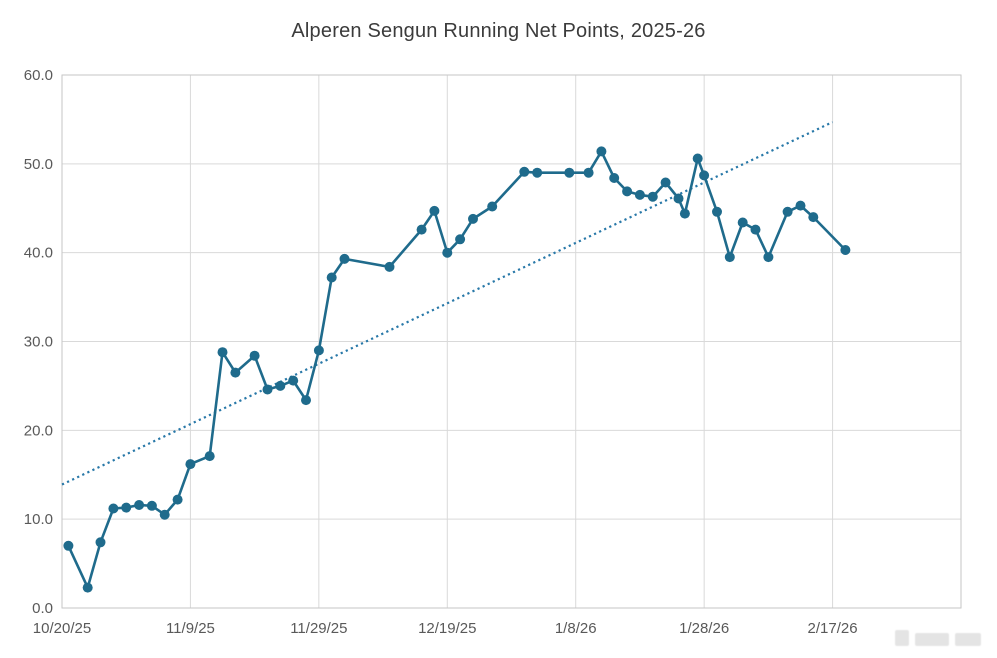  I want to click on watermark, so click(938, 638).